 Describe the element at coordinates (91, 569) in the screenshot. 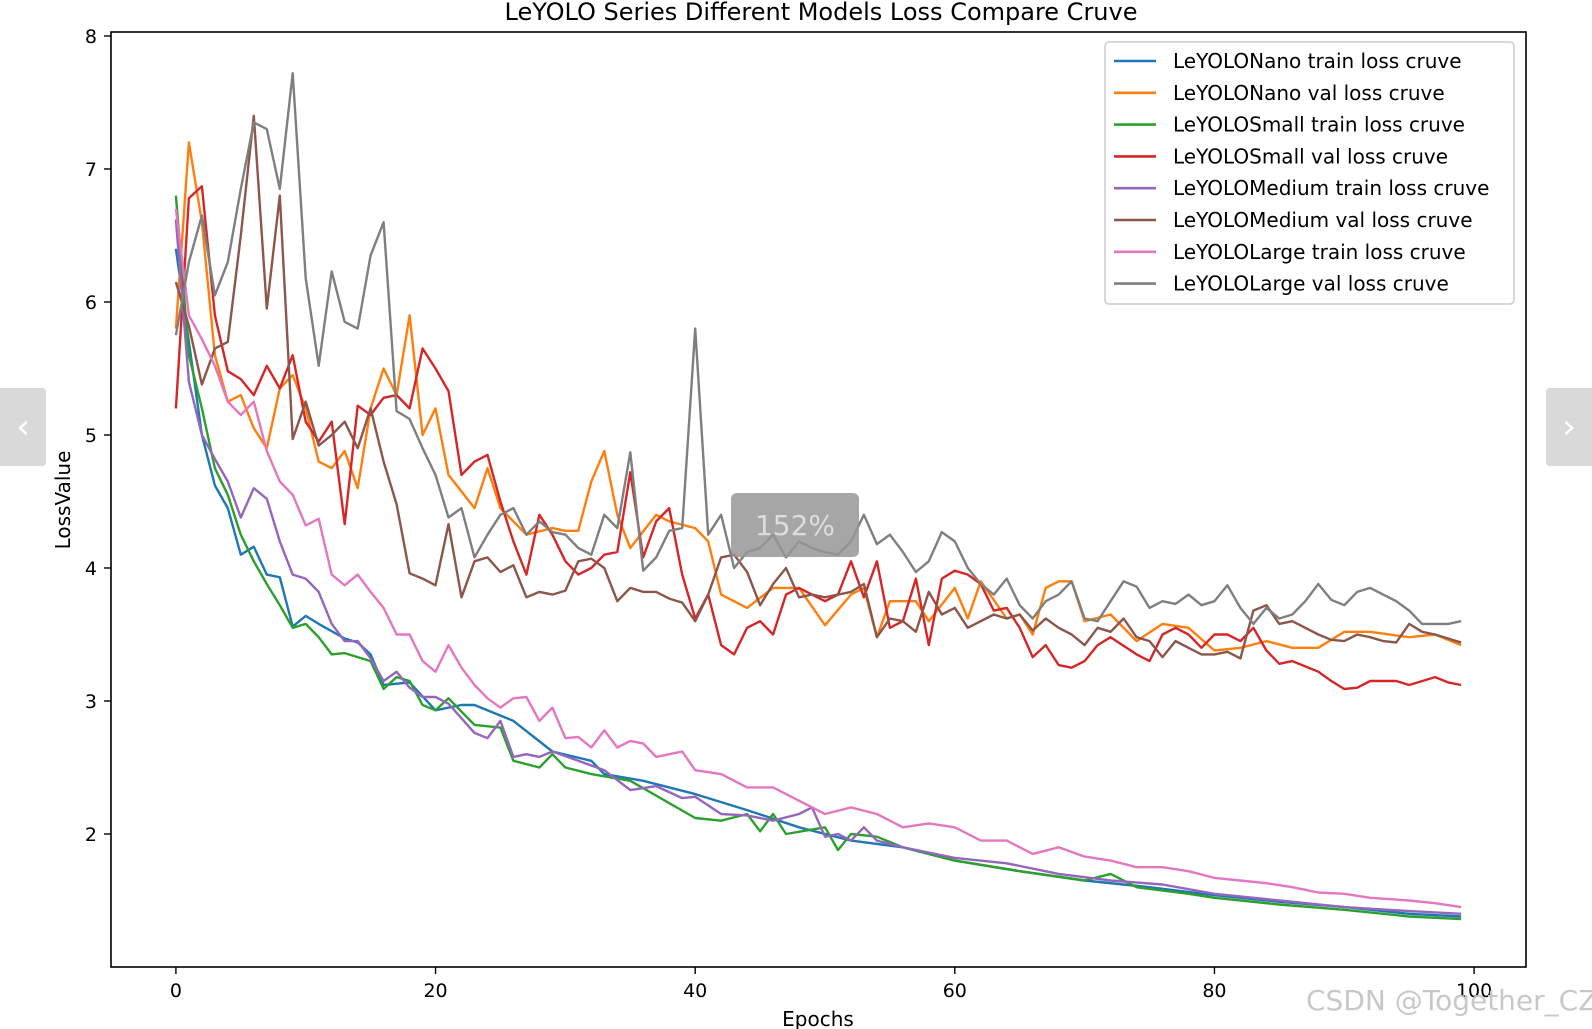

I see `y-tick-label: 4` at that location.